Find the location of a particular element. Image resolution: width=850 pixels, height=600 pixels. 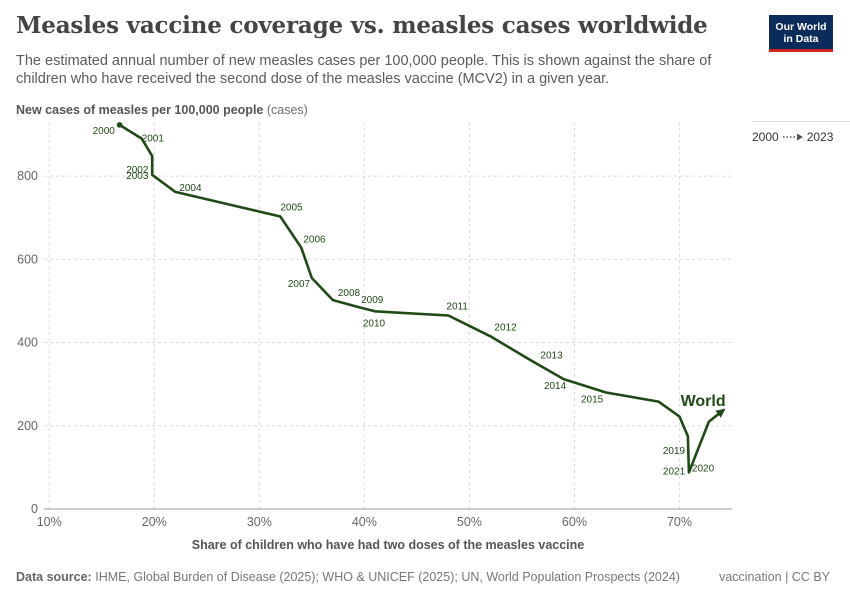

footer-credit: vaccination | CC BY is located at coordinates (774, 577).